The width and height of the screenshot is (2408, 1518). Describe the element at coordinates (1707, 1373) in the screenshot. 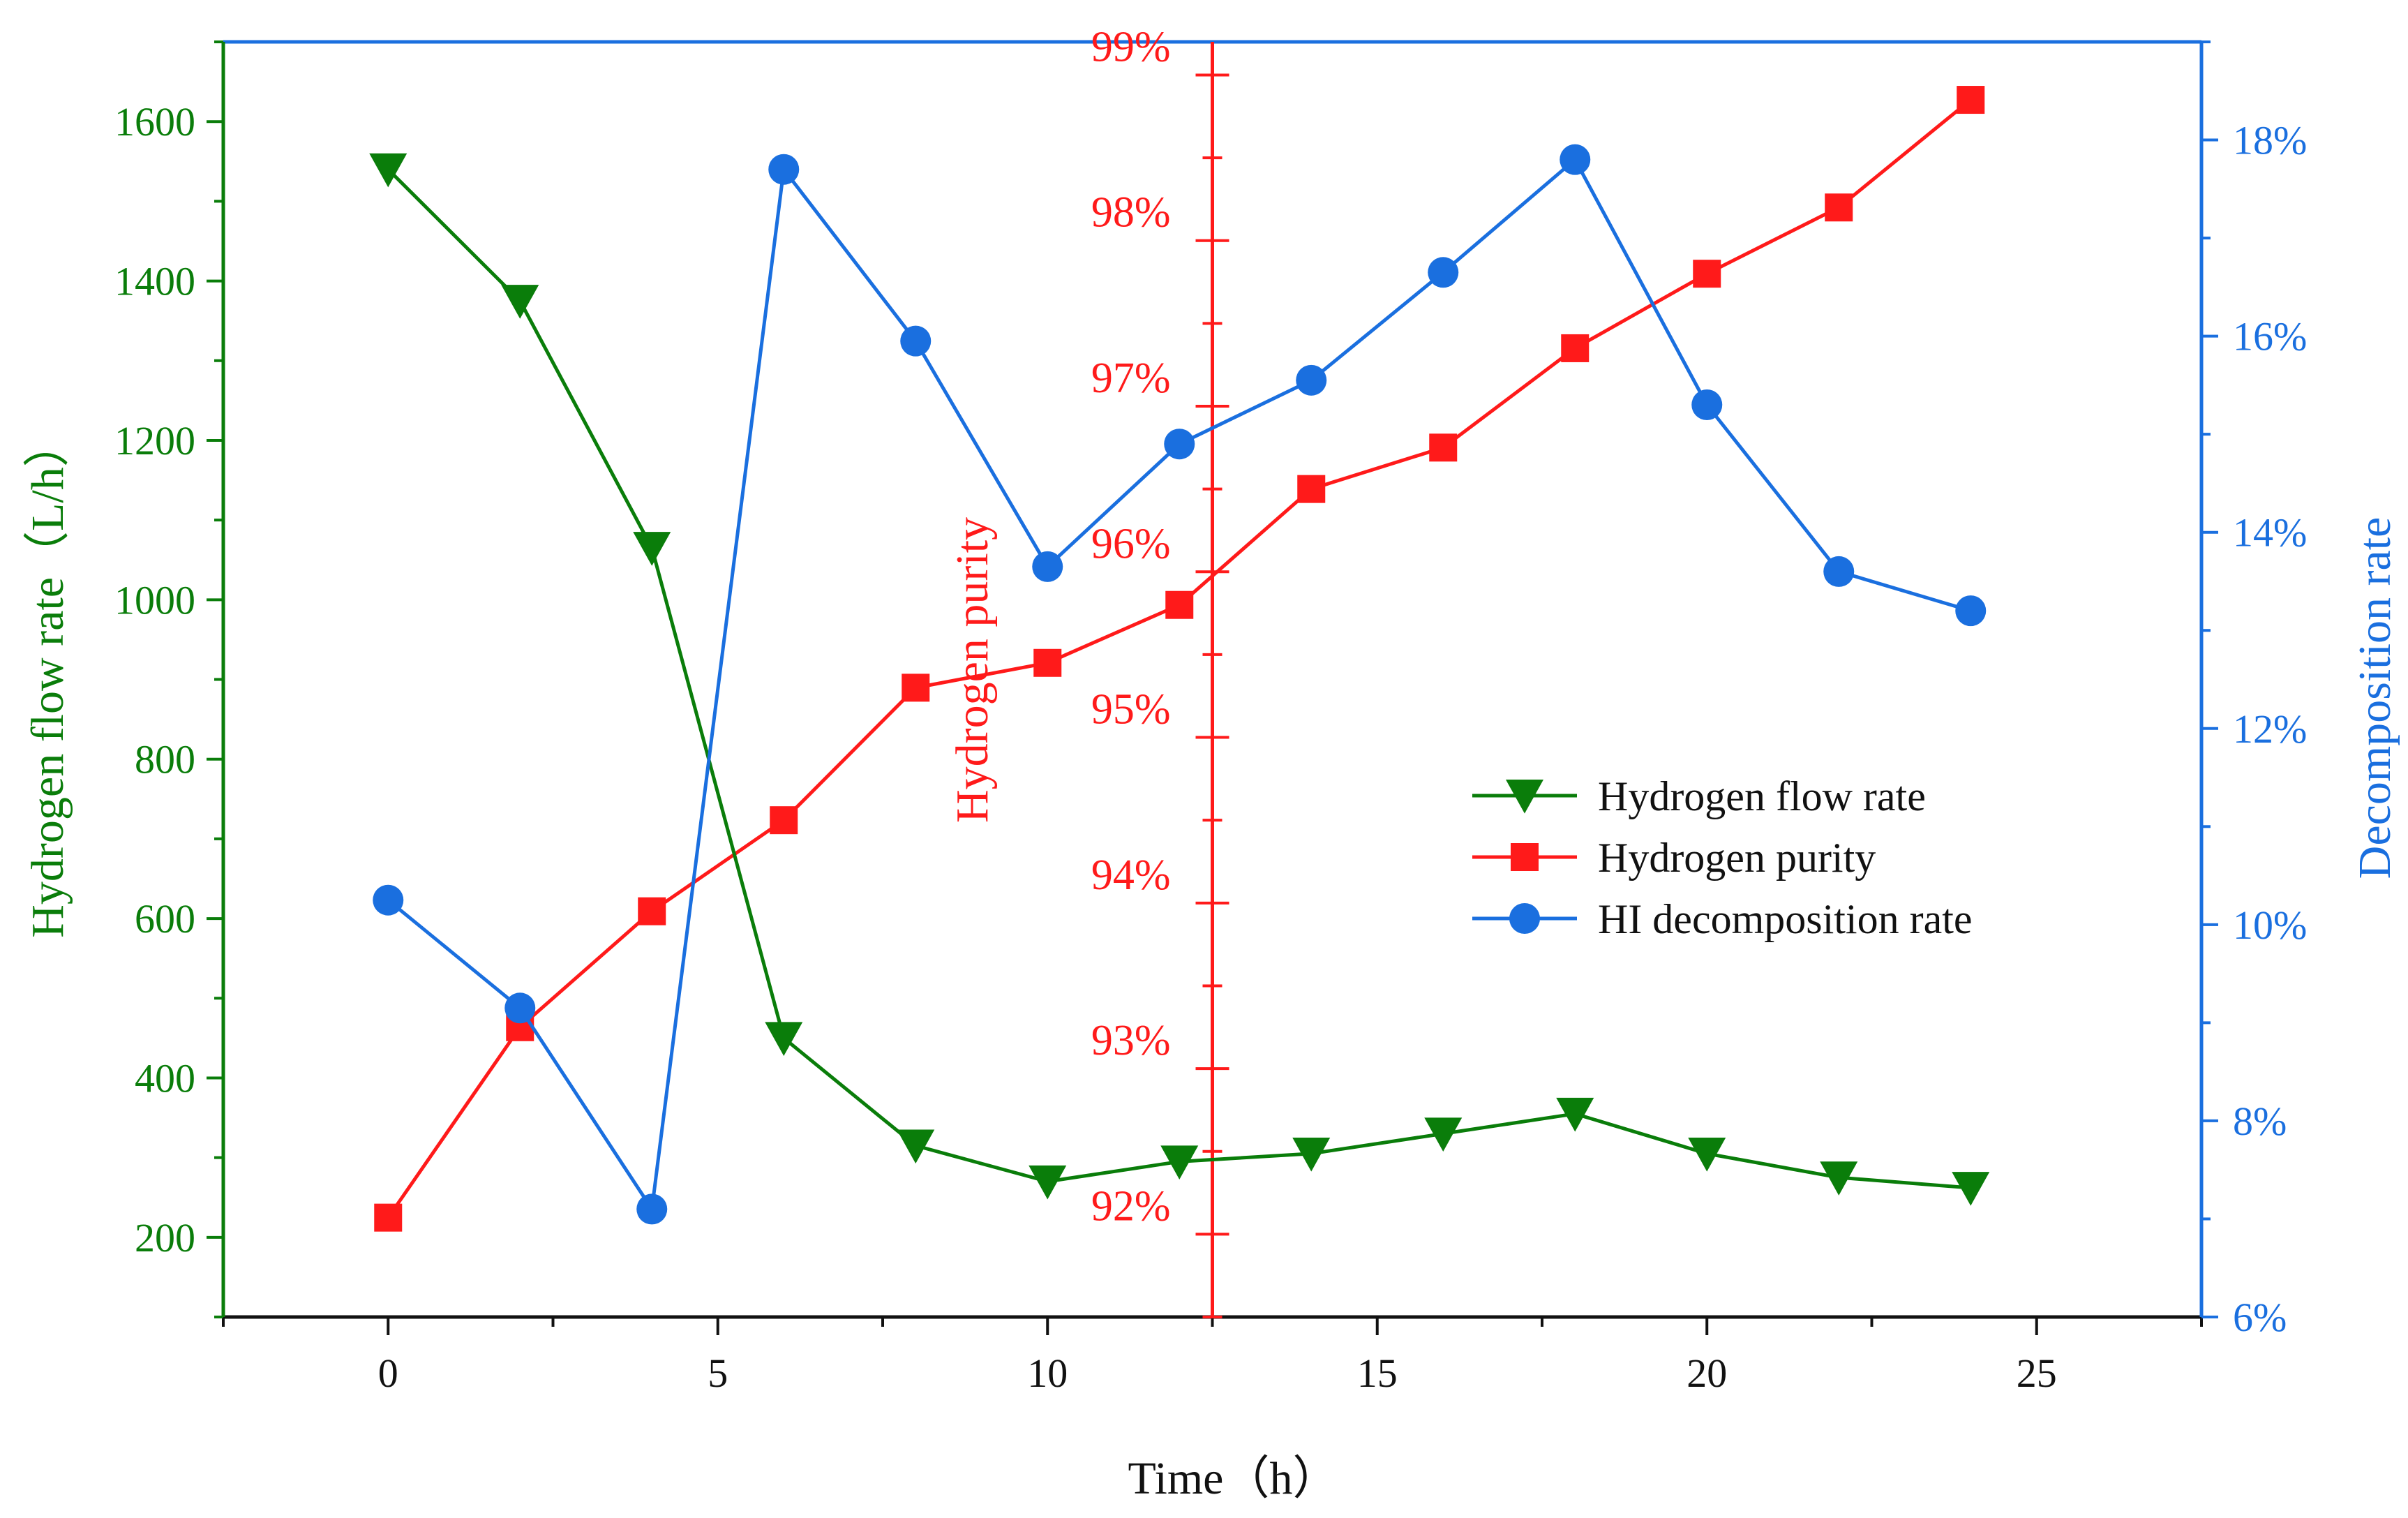

I see `x-tick-label: 20` at that location.